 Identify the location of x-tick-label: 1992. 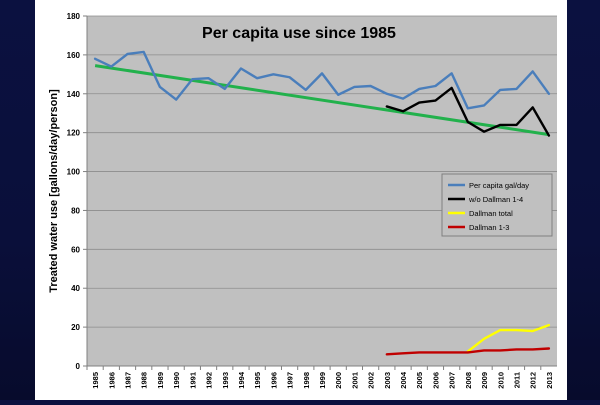
(209, 380).